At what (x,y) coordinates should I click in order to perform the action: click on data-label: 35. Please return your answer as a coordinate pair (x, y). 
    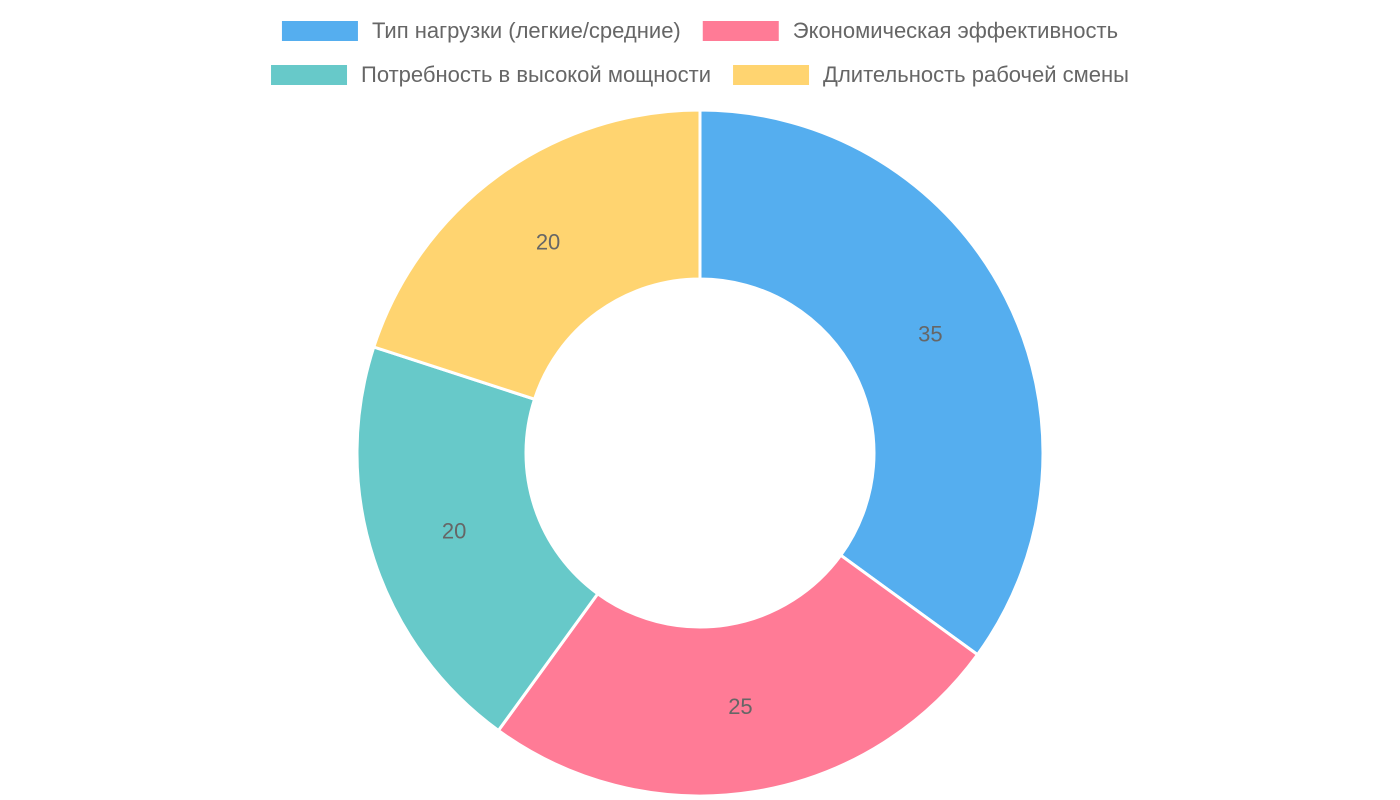
    Looking at the image, I should click on (930, 333).